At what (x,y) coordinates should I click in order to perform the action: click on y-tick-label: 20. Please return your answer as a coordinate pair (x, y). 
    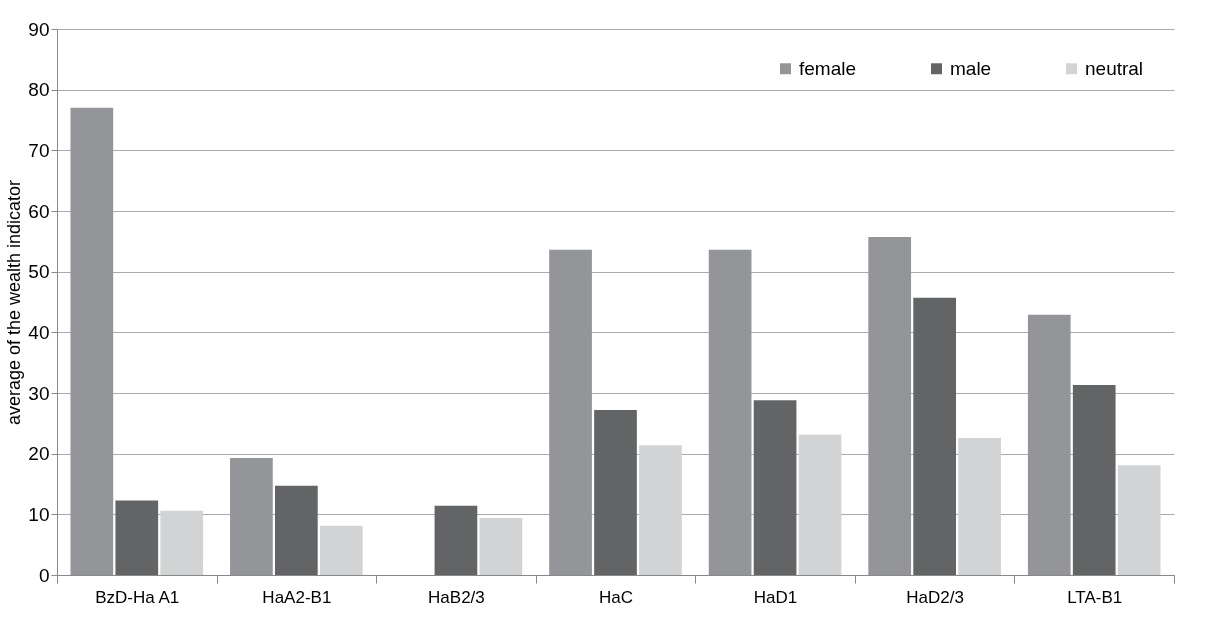
    Looking at the image, I should click on (39, 454).